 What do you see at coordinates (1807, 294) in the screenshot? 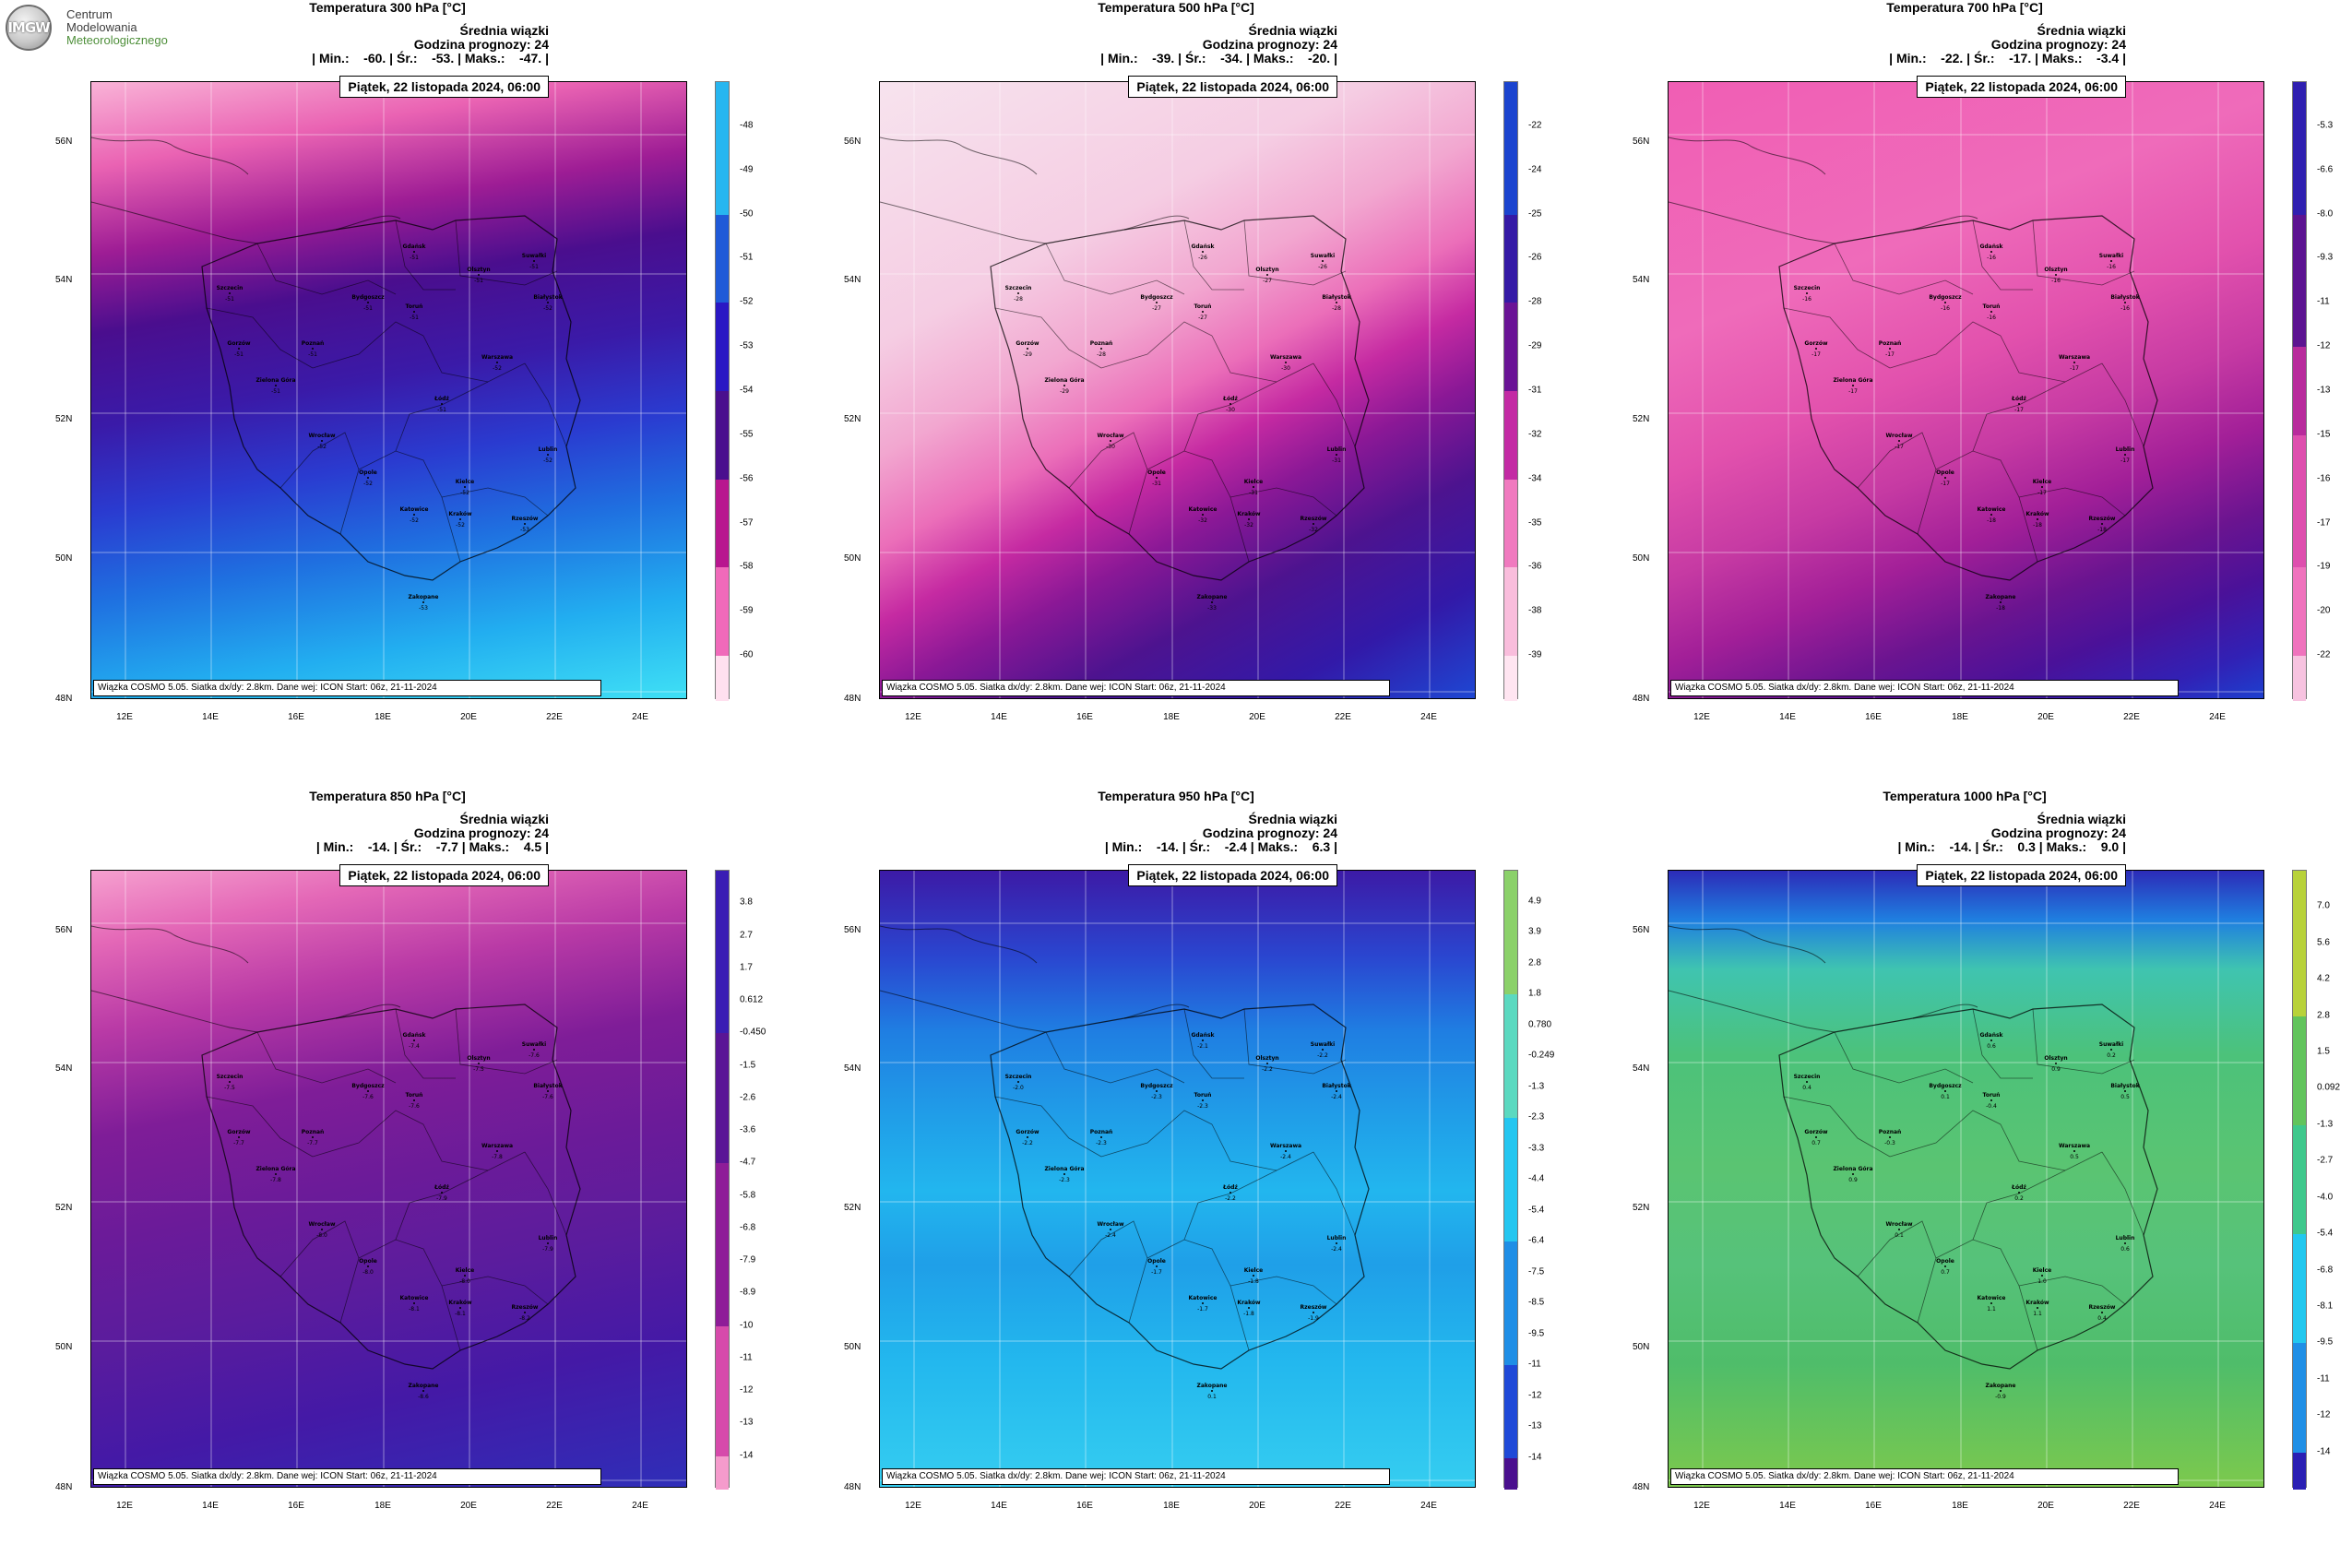
I see `city-marker: Szczecin -16` at bounding box center [1807, 294].